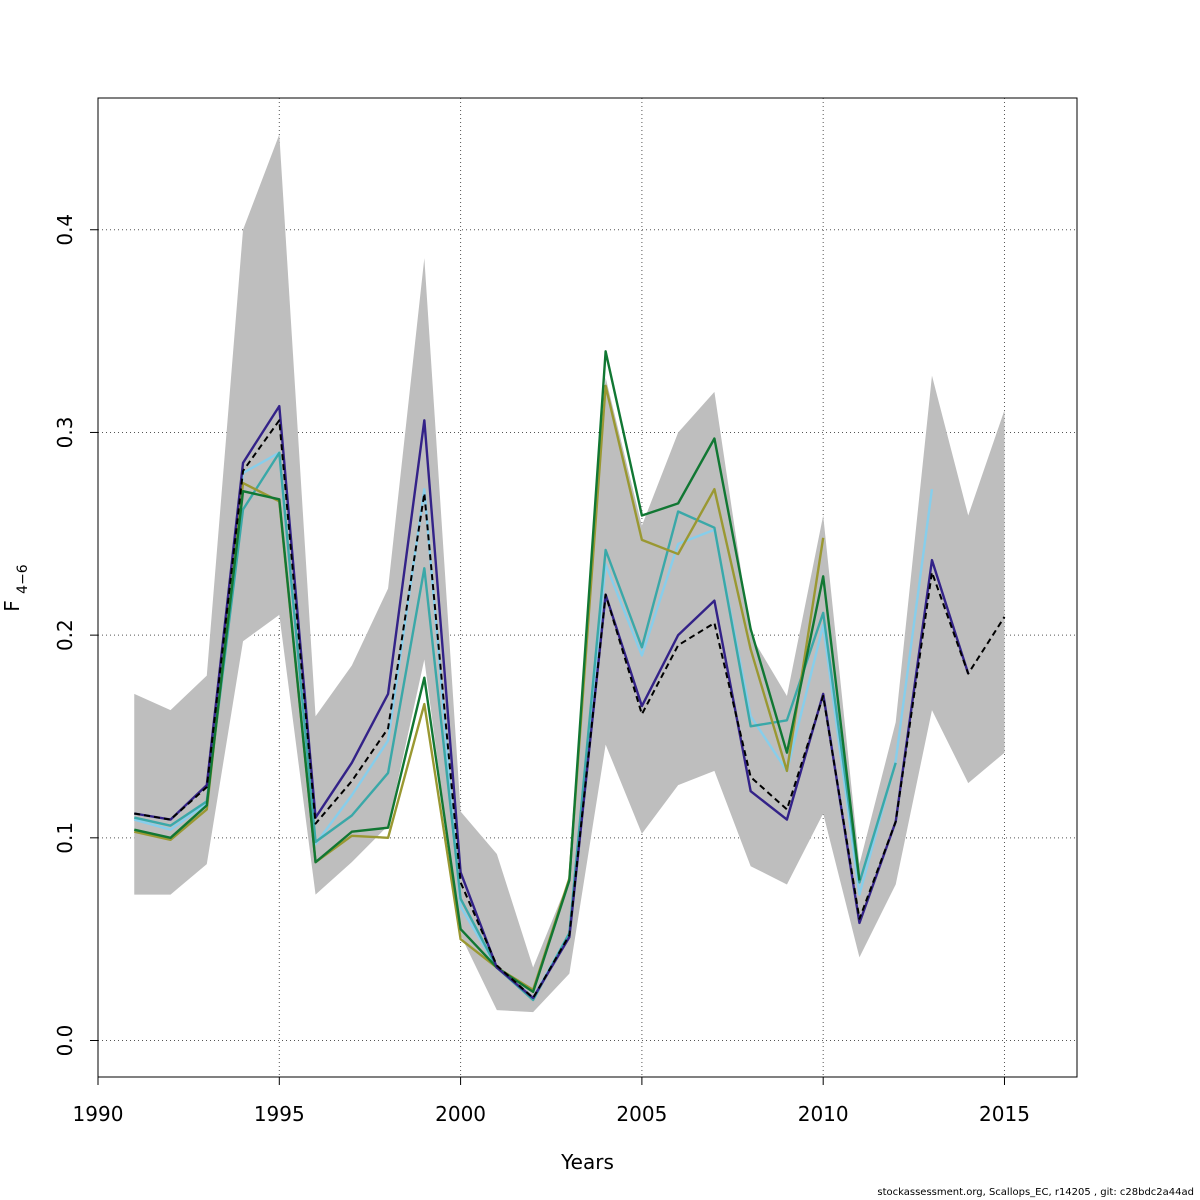 The image size is (1200, 1200). Describe the element at coordinates (641, 1114) in the screenshot. I see `x-tick-label: 2005` at that location.